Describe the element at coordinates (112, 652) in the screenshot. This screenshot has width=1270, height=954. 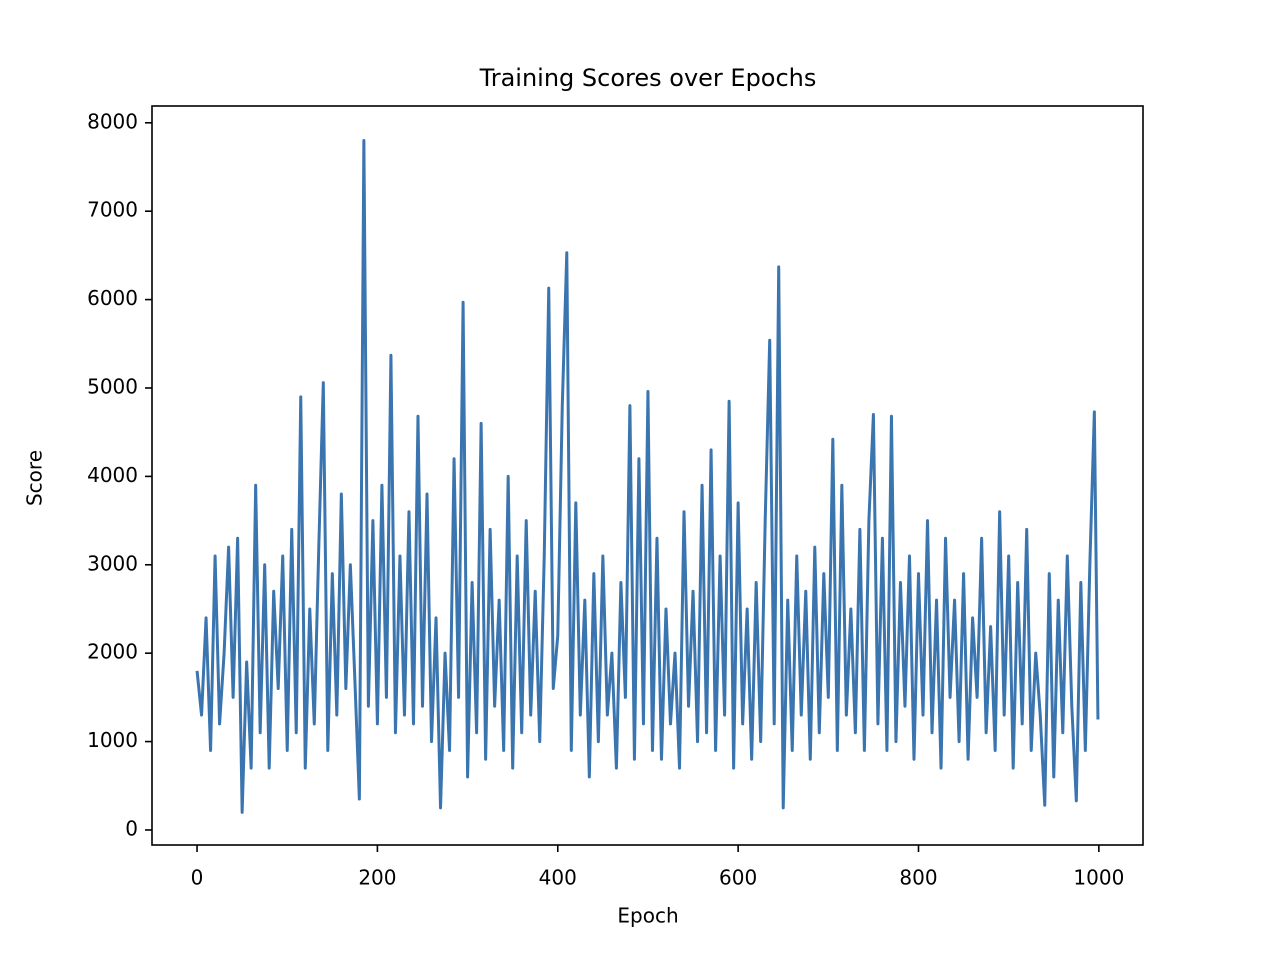
I see `y-tick-label: 2000` at that location.